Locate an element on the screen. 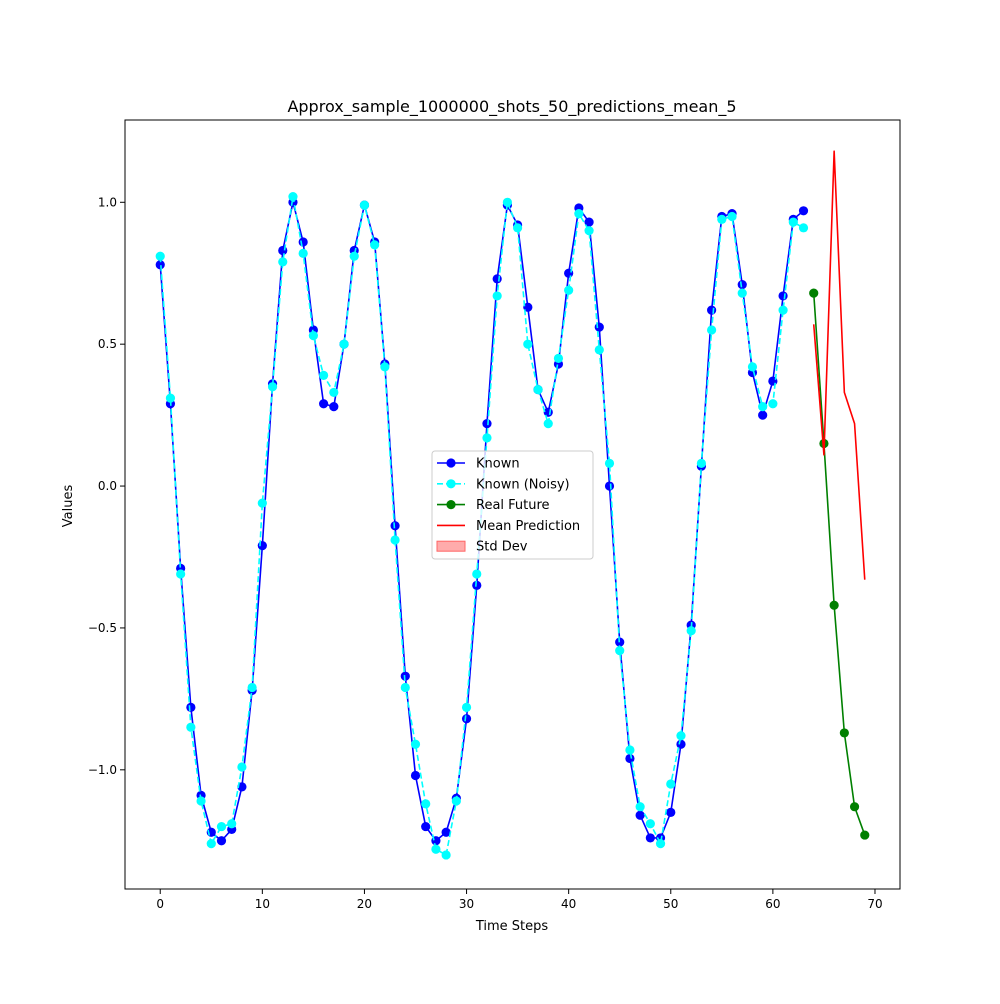 The width and height of the screenshot is (1000, 1004). y-tick-label: 1.0 is located at coordinates (107, 202).